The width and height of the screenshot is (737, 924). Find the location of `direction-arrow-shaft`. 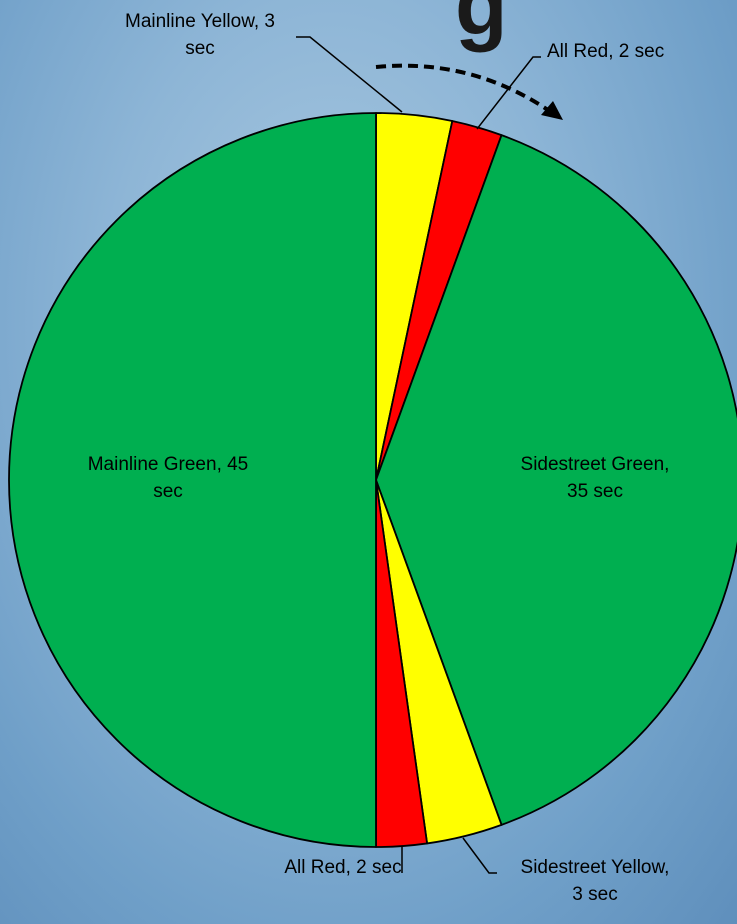

direction-arrow-shaft is located at coordinates (462, 87).